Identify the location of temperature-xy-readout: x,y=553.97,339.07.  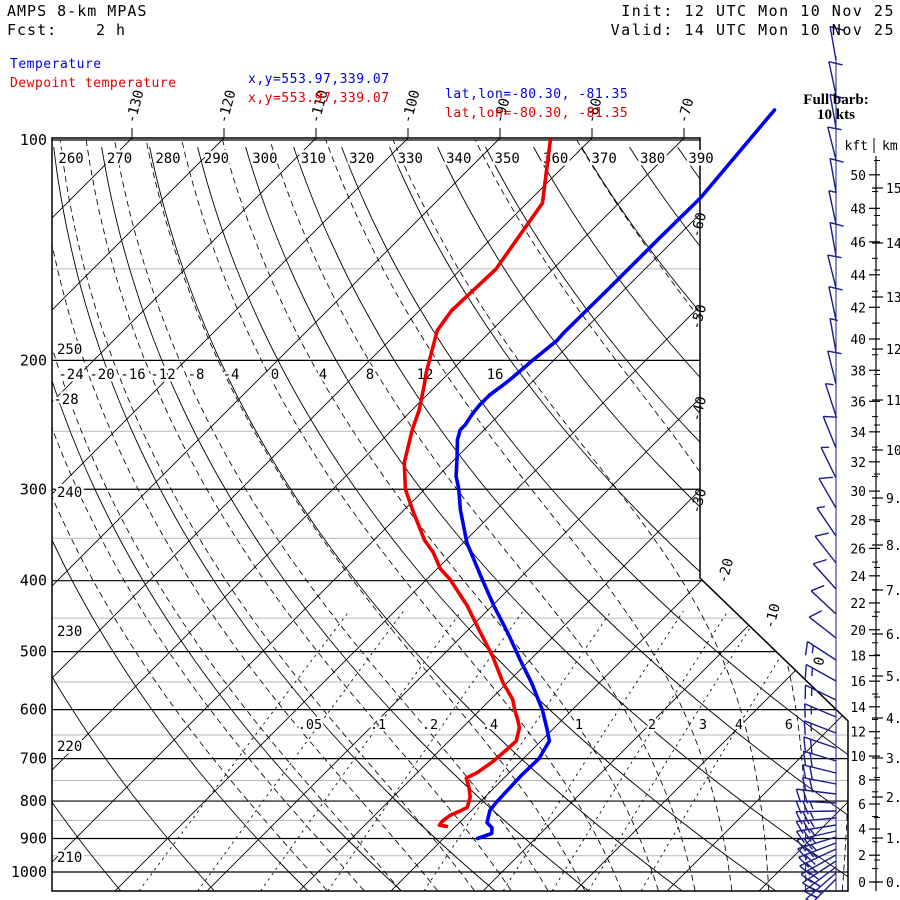
(319, 79).